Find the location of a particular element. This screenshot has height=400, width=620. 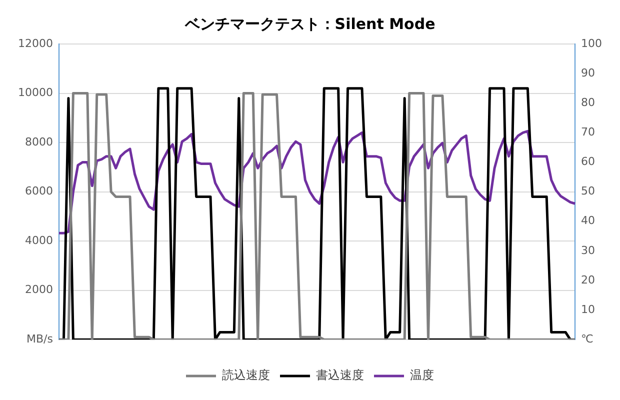

y-tick-label: MB/s is located at coordinates (40, 339).